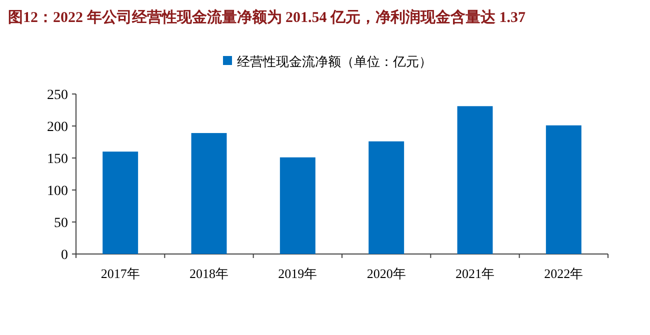 The width and height of the screenshot is (650, 335). Describe the element at coordinates (209, 273) in the screenshot. I see `xtick: 2018年` at that location.